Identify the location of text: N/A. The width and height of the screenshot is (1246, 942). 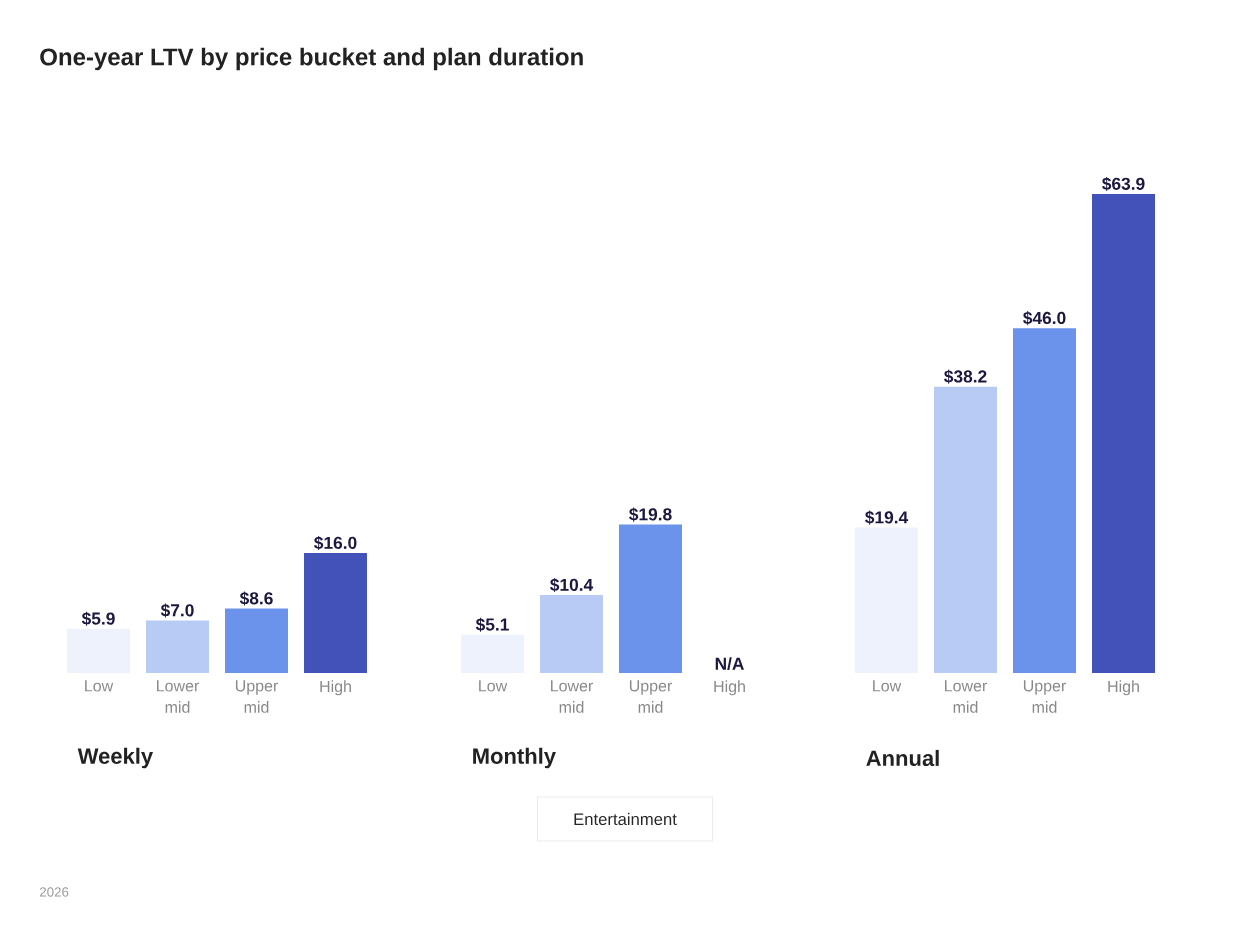
(729, 664).